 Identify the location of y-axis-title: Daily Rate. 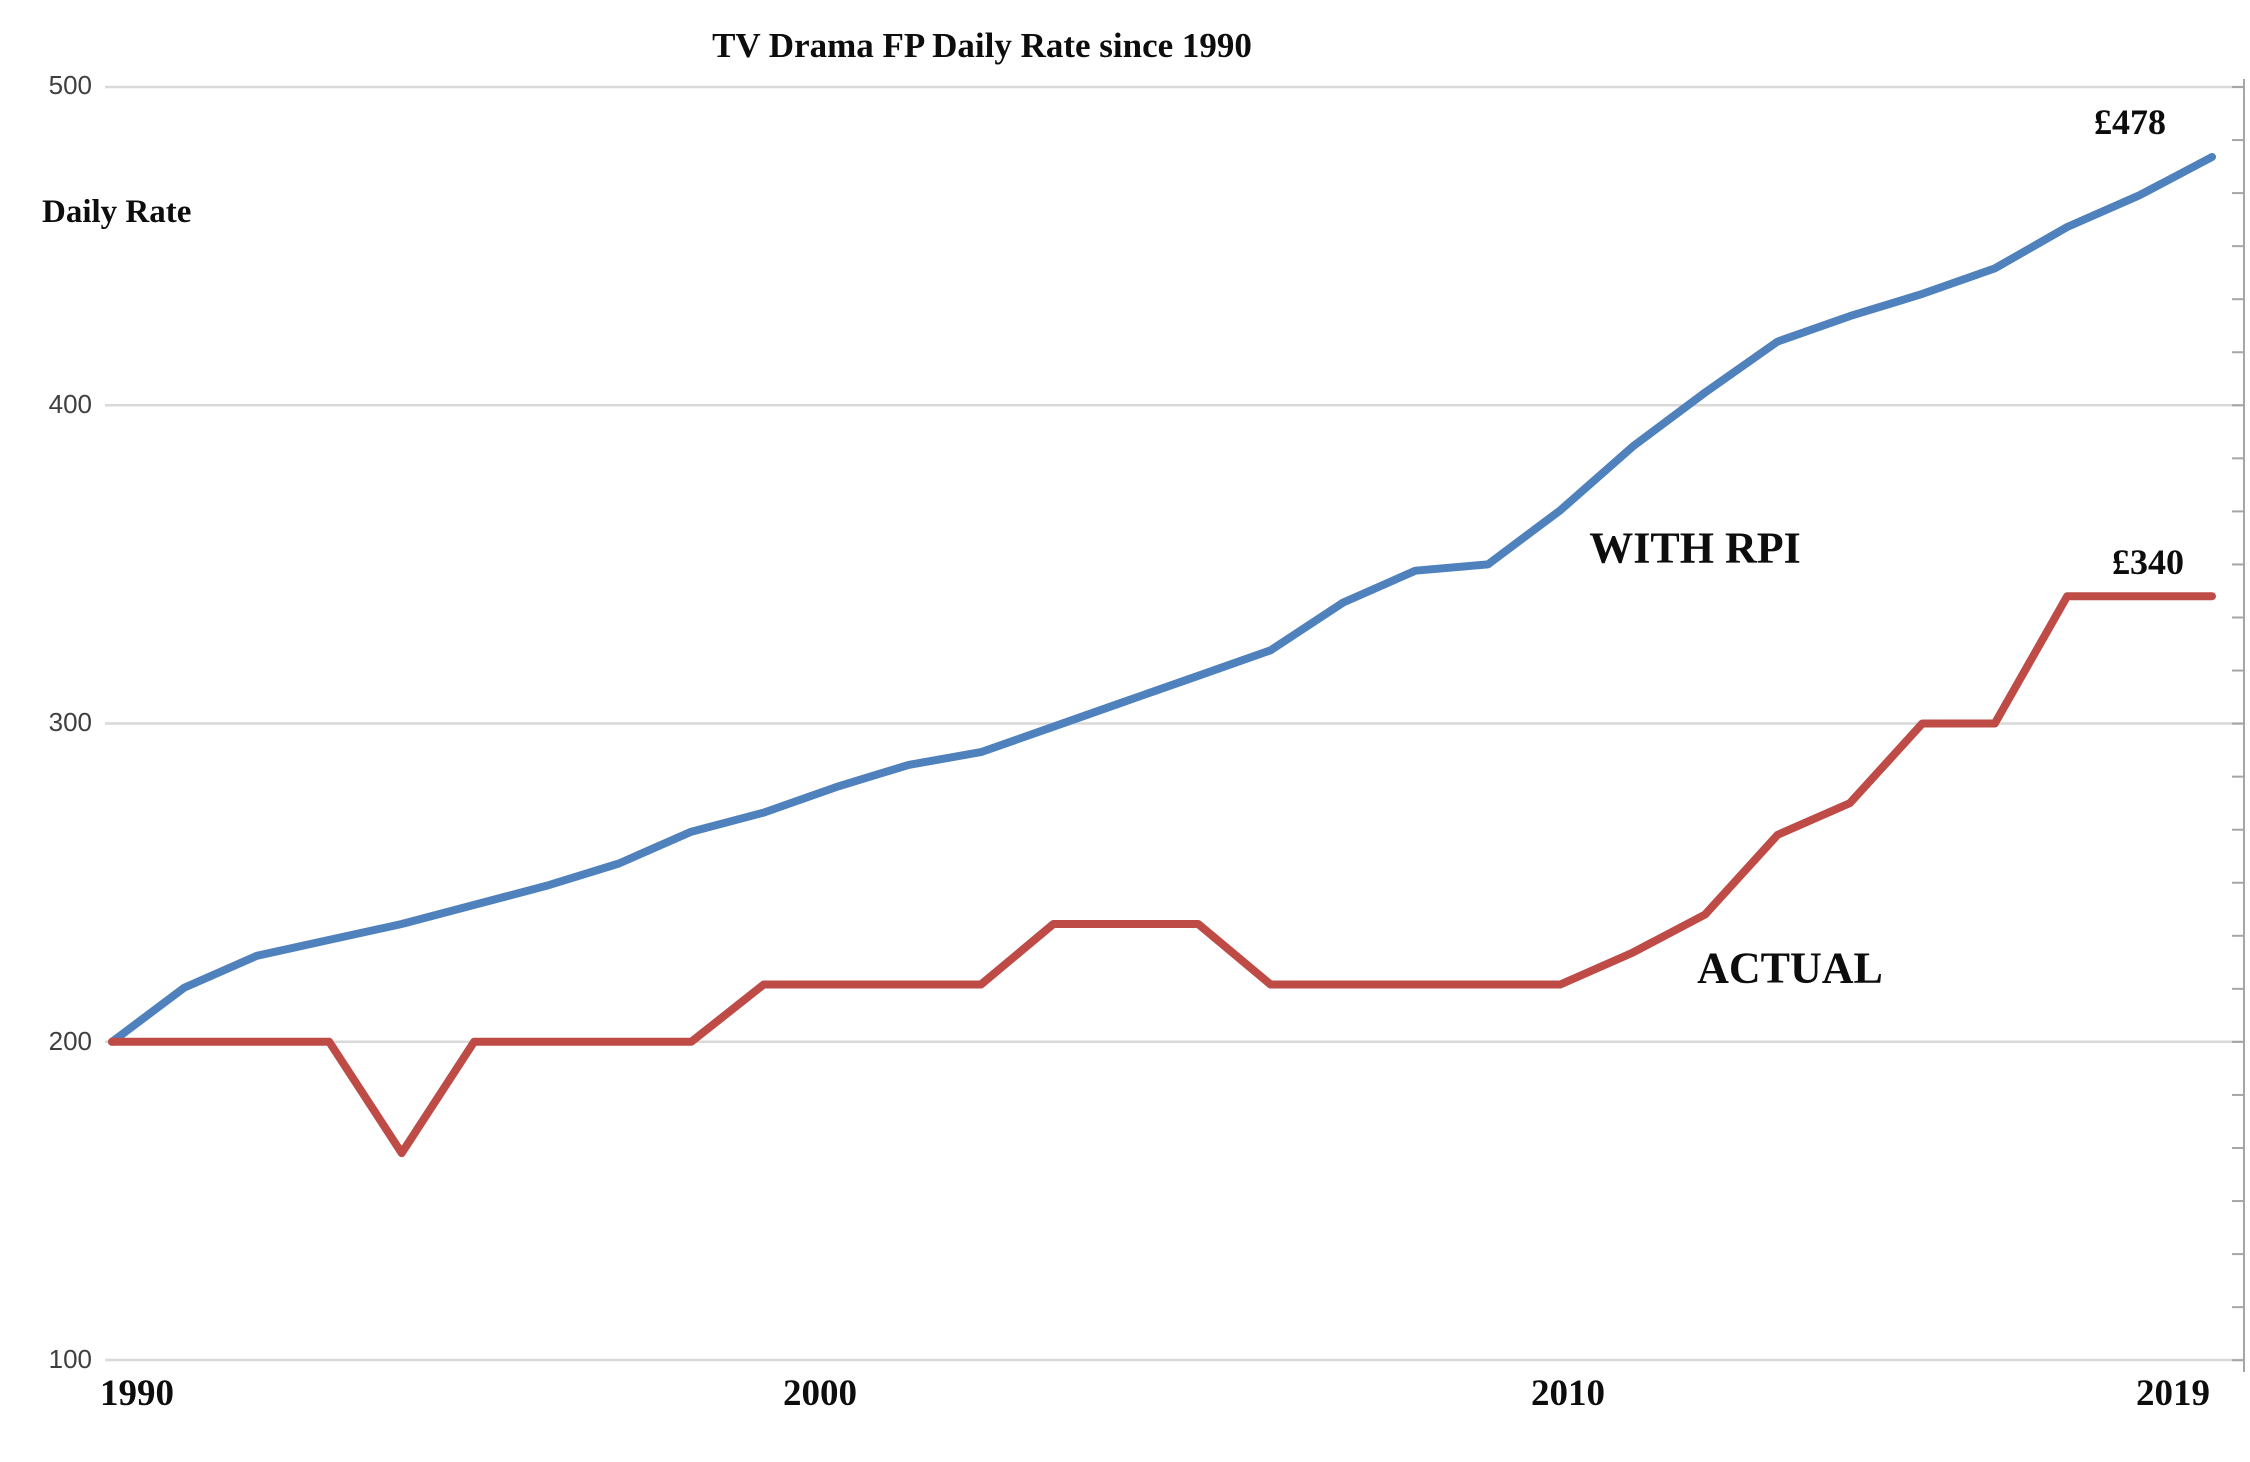
(117, 212).